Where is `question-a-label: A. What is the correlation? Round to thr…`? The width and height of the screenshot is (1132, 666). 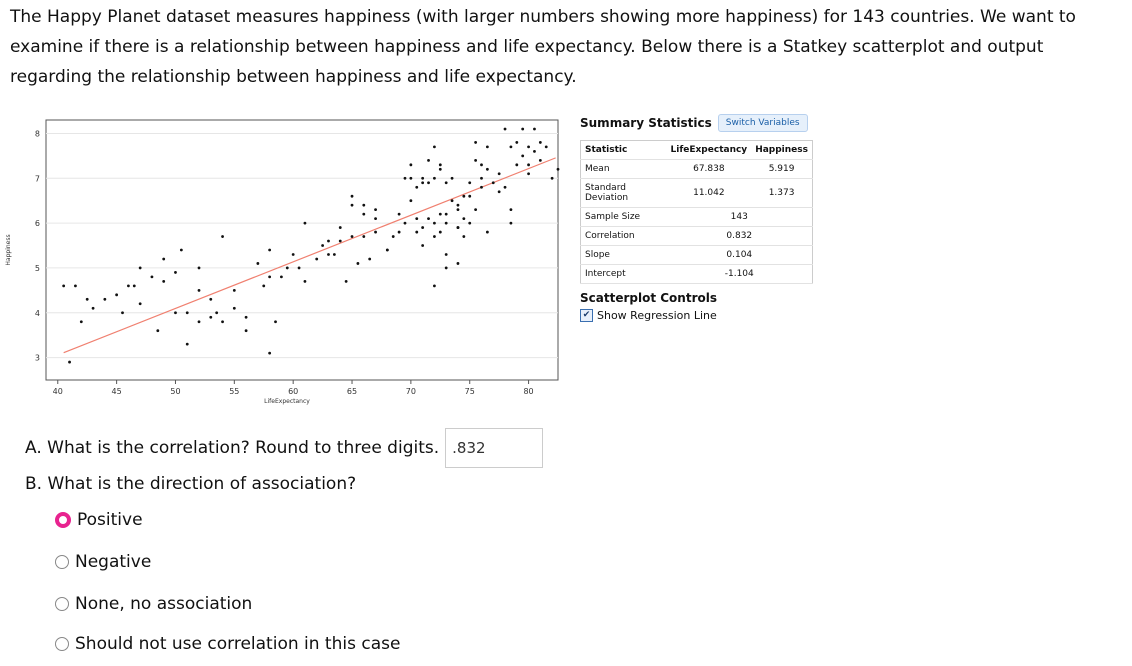 question-a-label: A. What is the correlation? Round to thr… is located at coordinates (232, 448).